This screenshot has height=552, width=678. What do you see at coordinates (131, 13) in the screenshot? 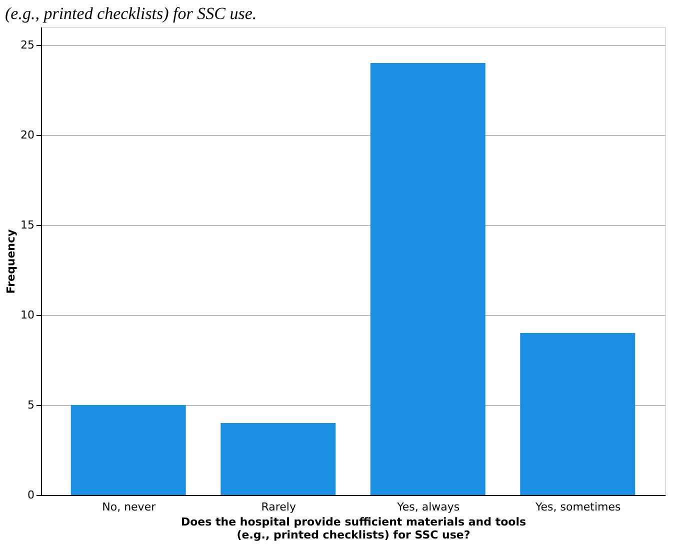
I see `chart-title: (e.g., printed checklists) for SSC use.` at bounding box center [131, 13].